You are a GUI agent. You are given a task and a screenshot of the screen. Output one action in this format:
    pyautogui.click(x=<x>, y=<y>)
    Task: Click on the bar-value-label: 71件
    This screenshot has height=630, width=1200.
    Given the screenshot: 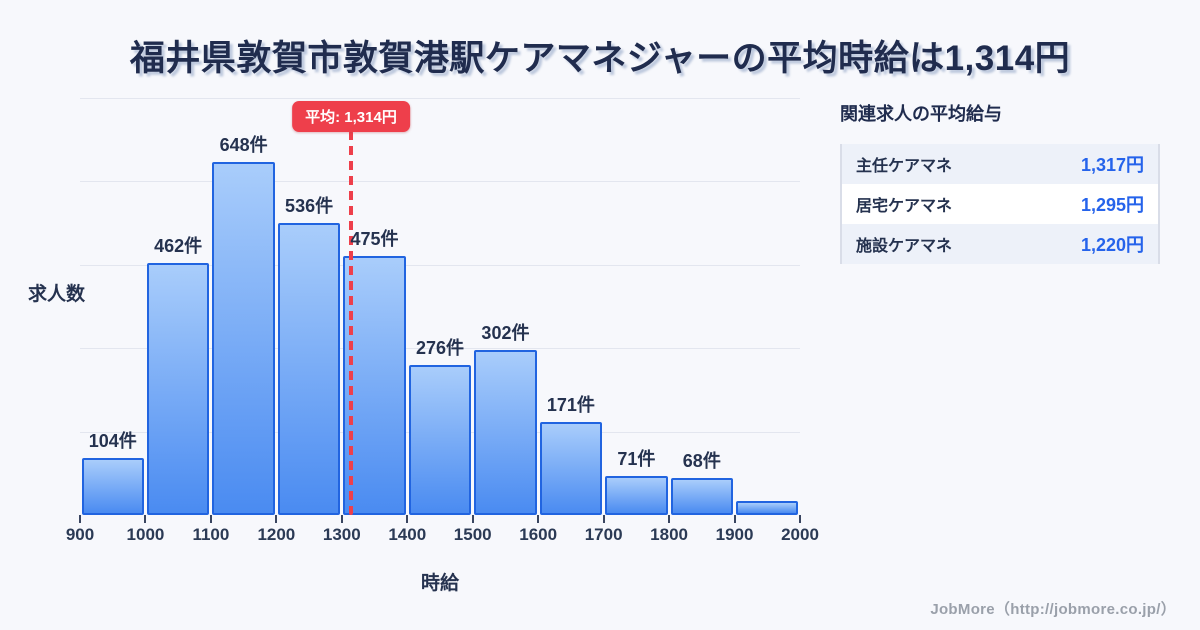 What is the action you would take?
    pyautogui.click(x=636, y=459)
    